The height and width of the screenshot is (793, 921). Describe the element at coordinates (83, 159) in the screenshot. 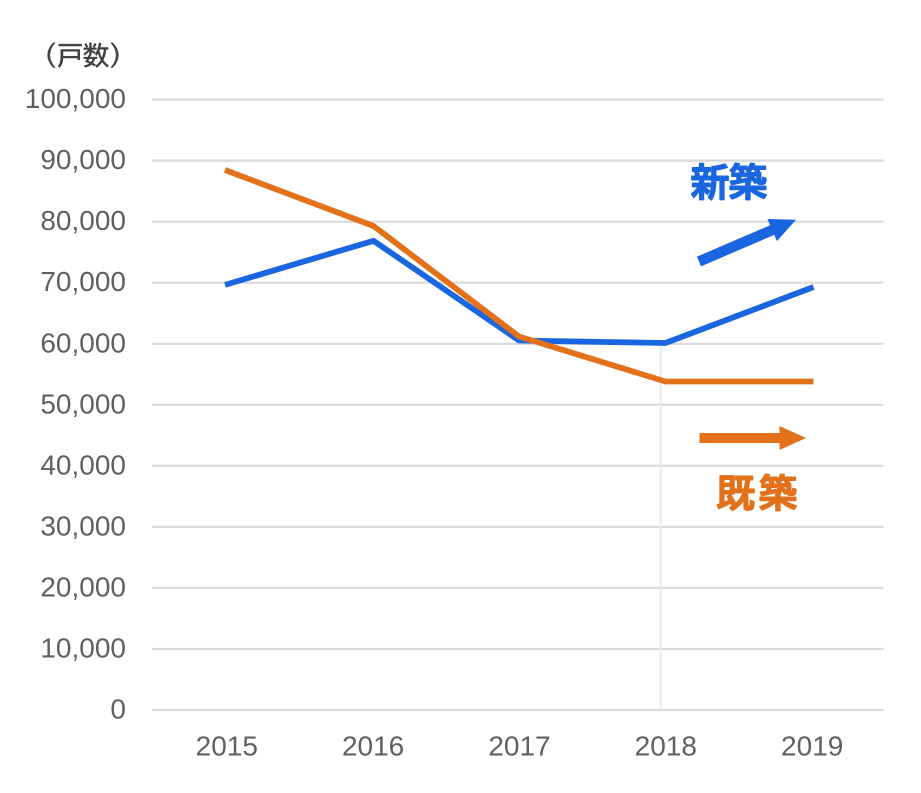

I see `svg-text: 90,000` at that location.